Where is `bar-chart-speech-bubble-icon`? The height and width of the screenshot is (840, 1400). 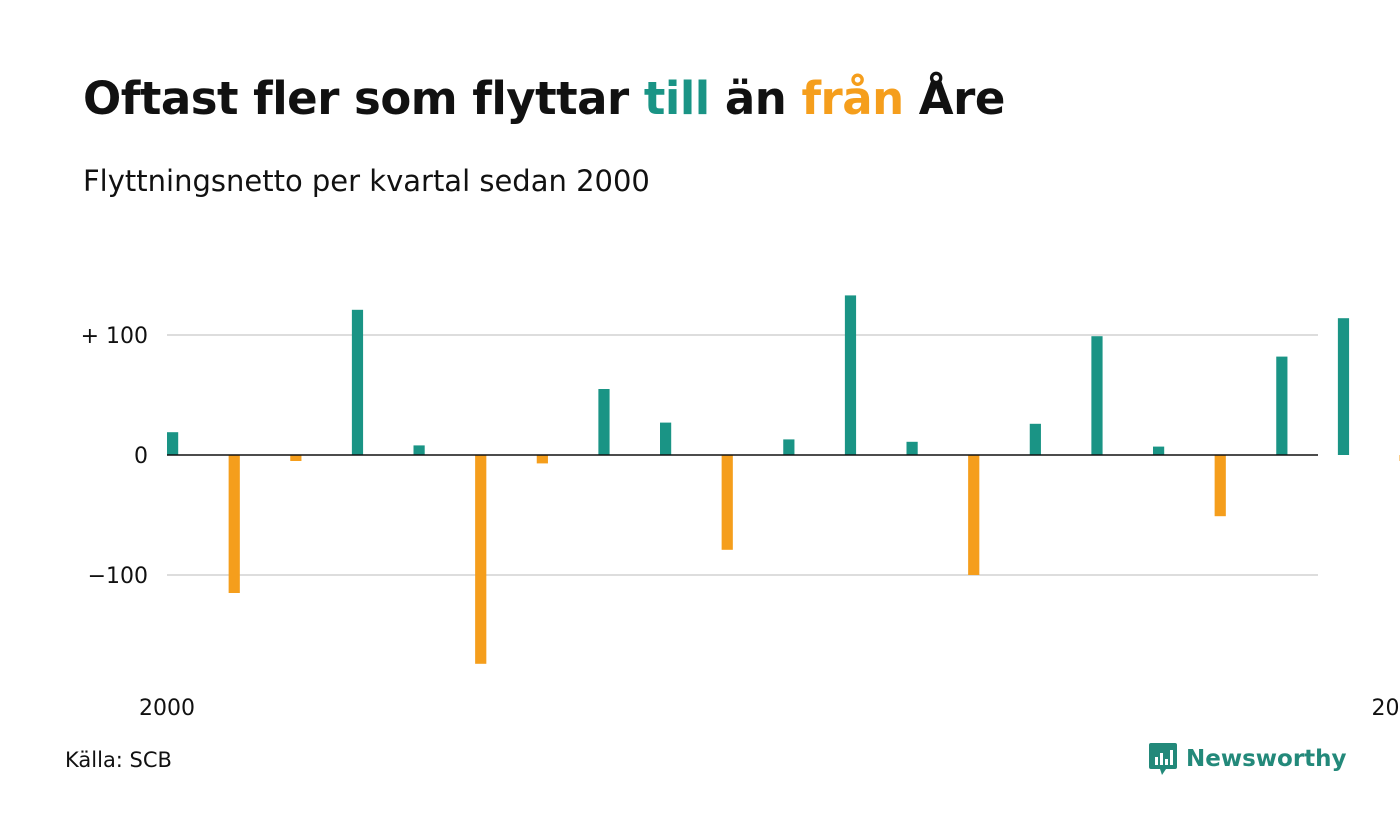
bar-chart-speech-bubble-icon is located at coordinates (1163, 759).